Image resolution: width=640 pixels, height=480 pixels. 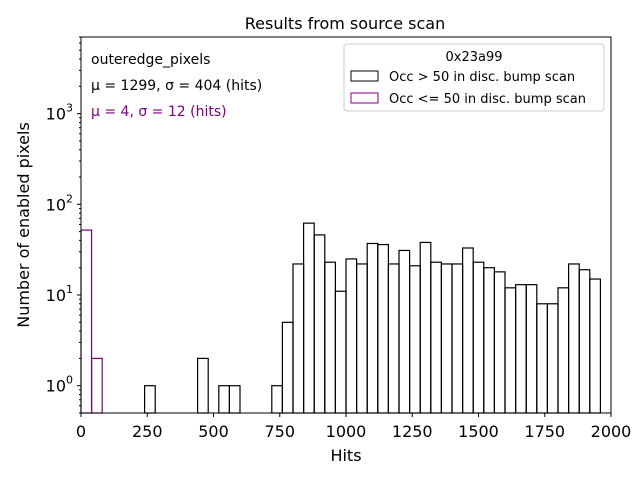 What do you see at coordinates (473, 57) in the screenshot?
I see `legend-title: 0x23a99` at bounding box center [473, 57].